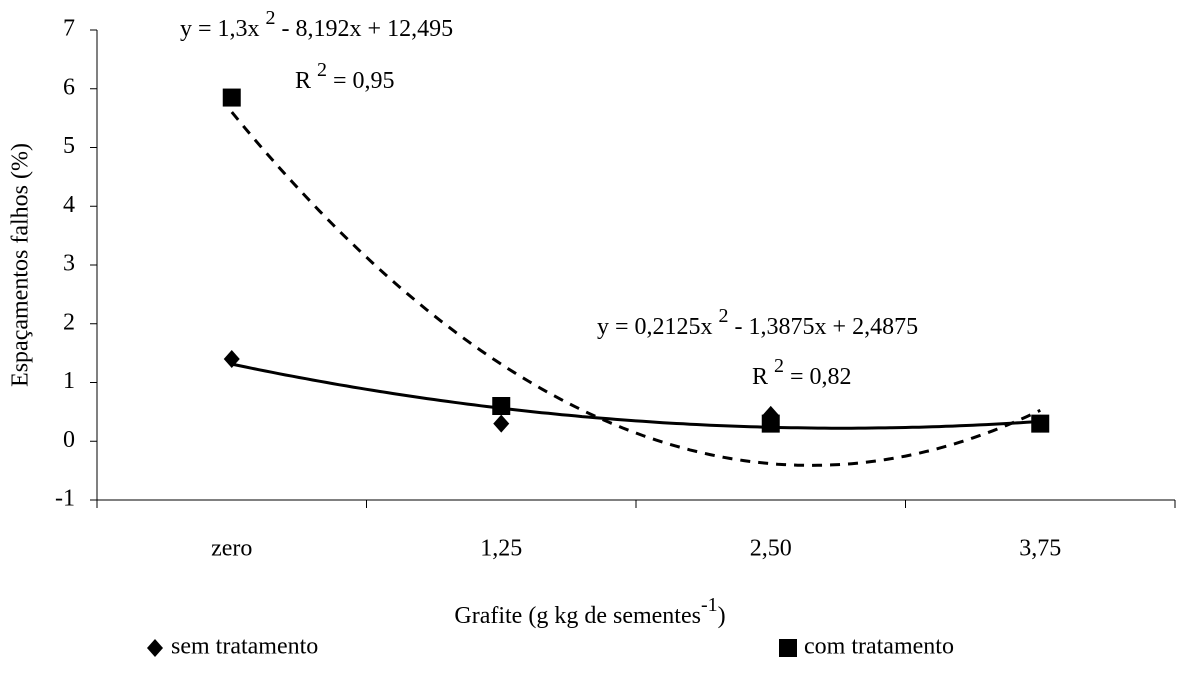 The width and height of the screenshot is (1180, 691). Describe the element at coordinates (223, 29) in the screenshot. I see `trend-equation-part: y = 1,3x` at that location.